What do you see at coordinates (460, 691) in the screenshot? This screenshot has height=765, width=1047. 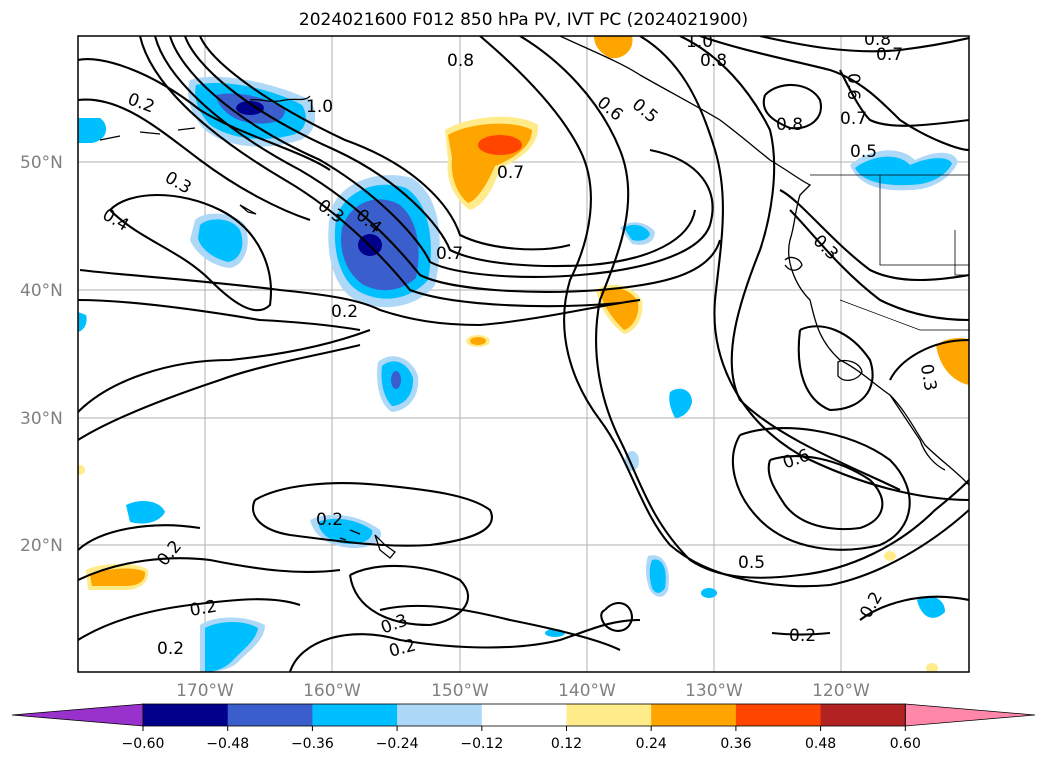 I see `lon-label-150w: 150°W` at bounding box center [460, 691].